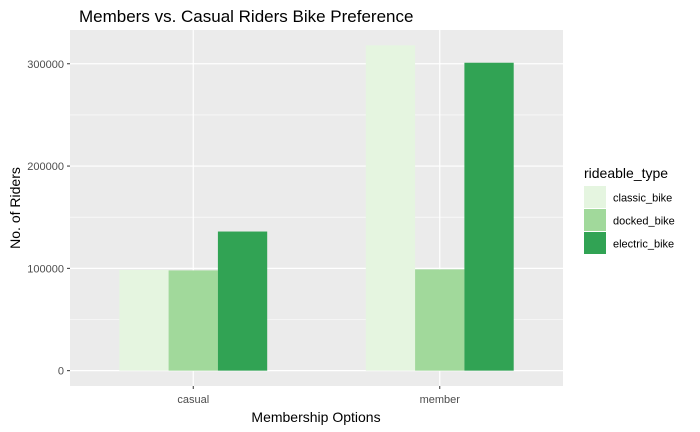 The height and width of the screenshot is (432, 700). What do you see at coordinates (626, 173) in the screenshot?
I see `legend-title: rideable_type` at bounding box center [626, 173].